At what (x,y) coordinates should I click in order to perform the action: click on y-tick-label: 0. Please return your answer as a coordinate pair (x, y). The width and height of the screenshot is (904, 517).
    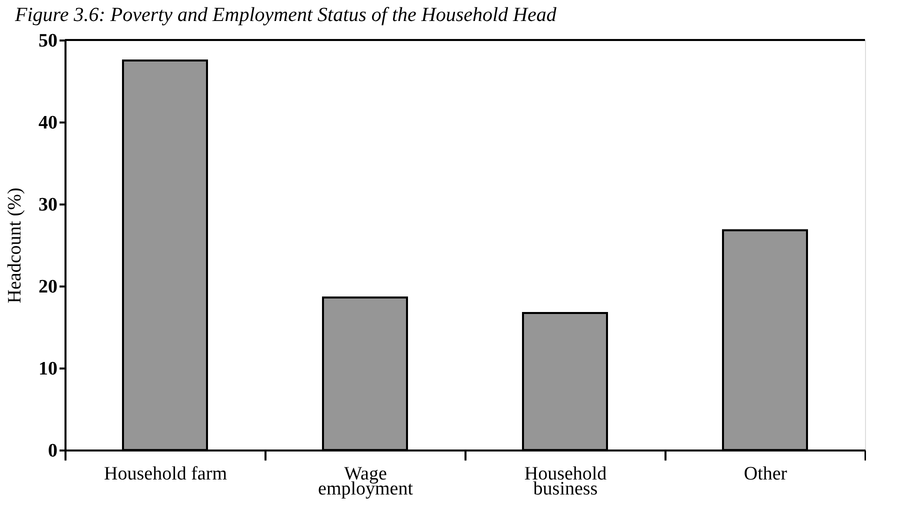
    Looking at the image, I should click on (53, 451).